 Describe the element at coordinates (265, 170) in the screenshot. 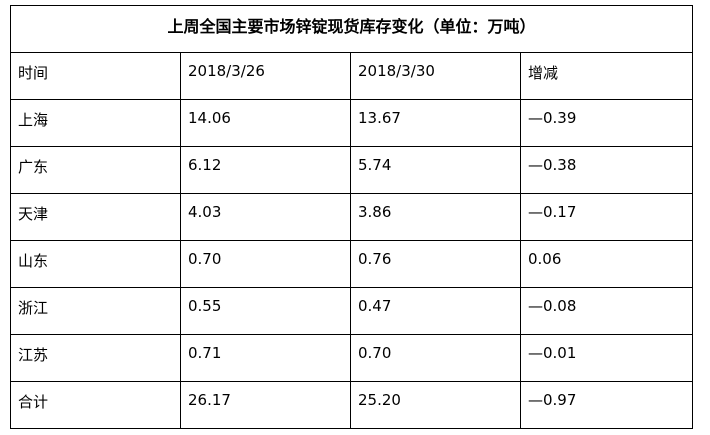

I see `cell: 6.12` at that location.